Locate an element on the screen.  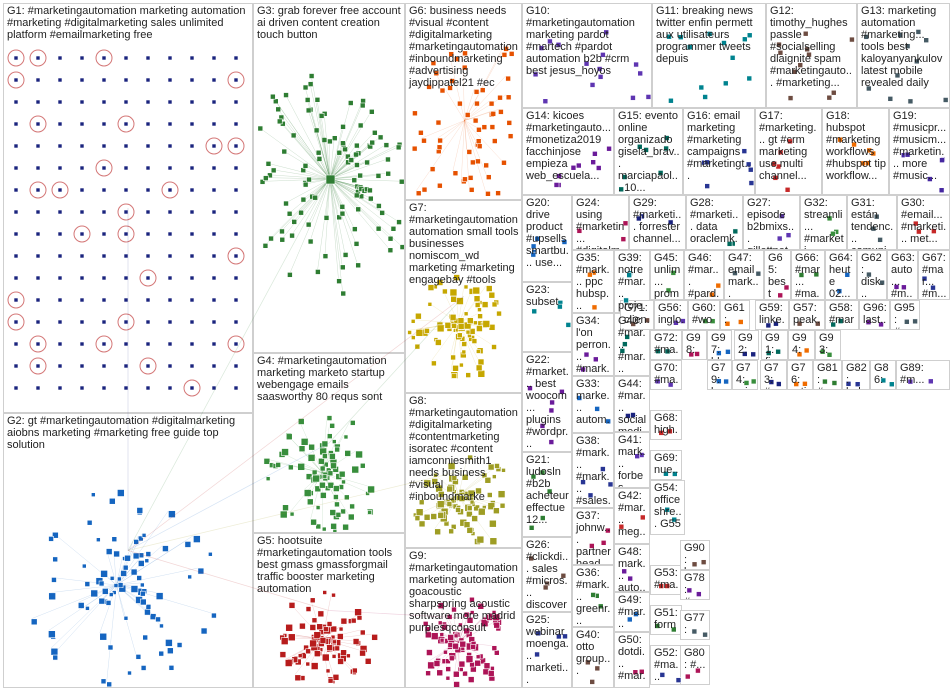
group-g98-nodes is located at coordinates (694, 354).